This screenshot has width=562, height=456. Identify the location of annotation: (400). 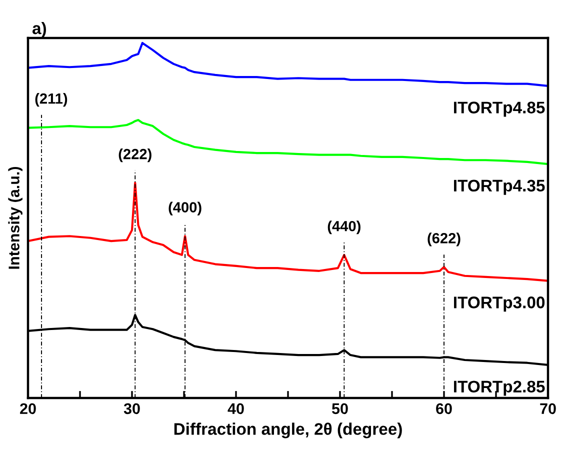
(185, 209).